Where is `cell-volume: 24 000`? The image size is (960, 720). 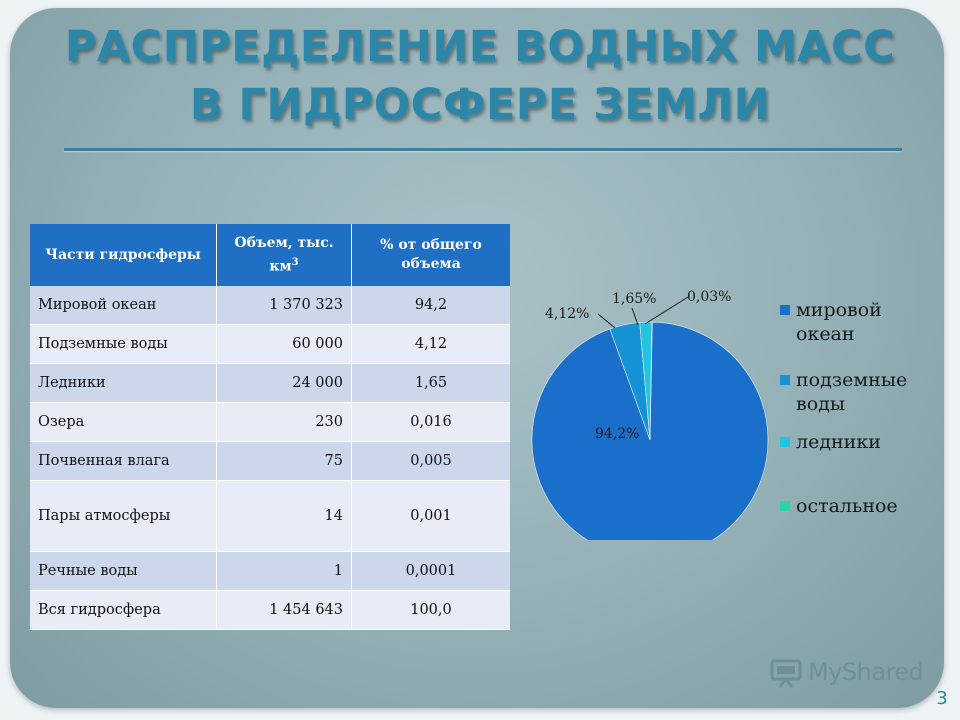
cell-volume: 24 000 is located at coordinates (284, 383).